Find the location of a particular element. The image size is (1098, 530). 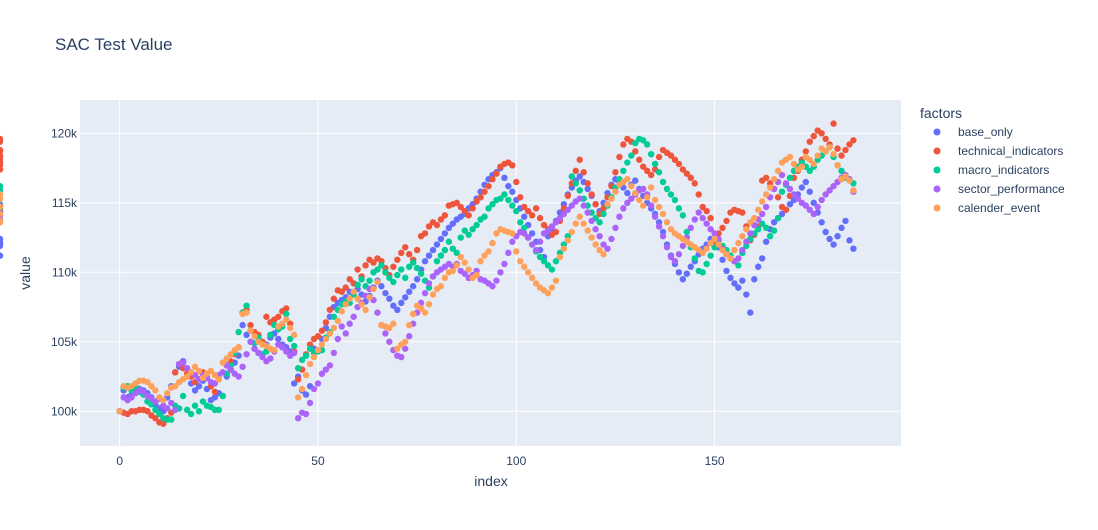

legend-item-macro-indicators: macro_indicators is located at coordinates (991, 170).